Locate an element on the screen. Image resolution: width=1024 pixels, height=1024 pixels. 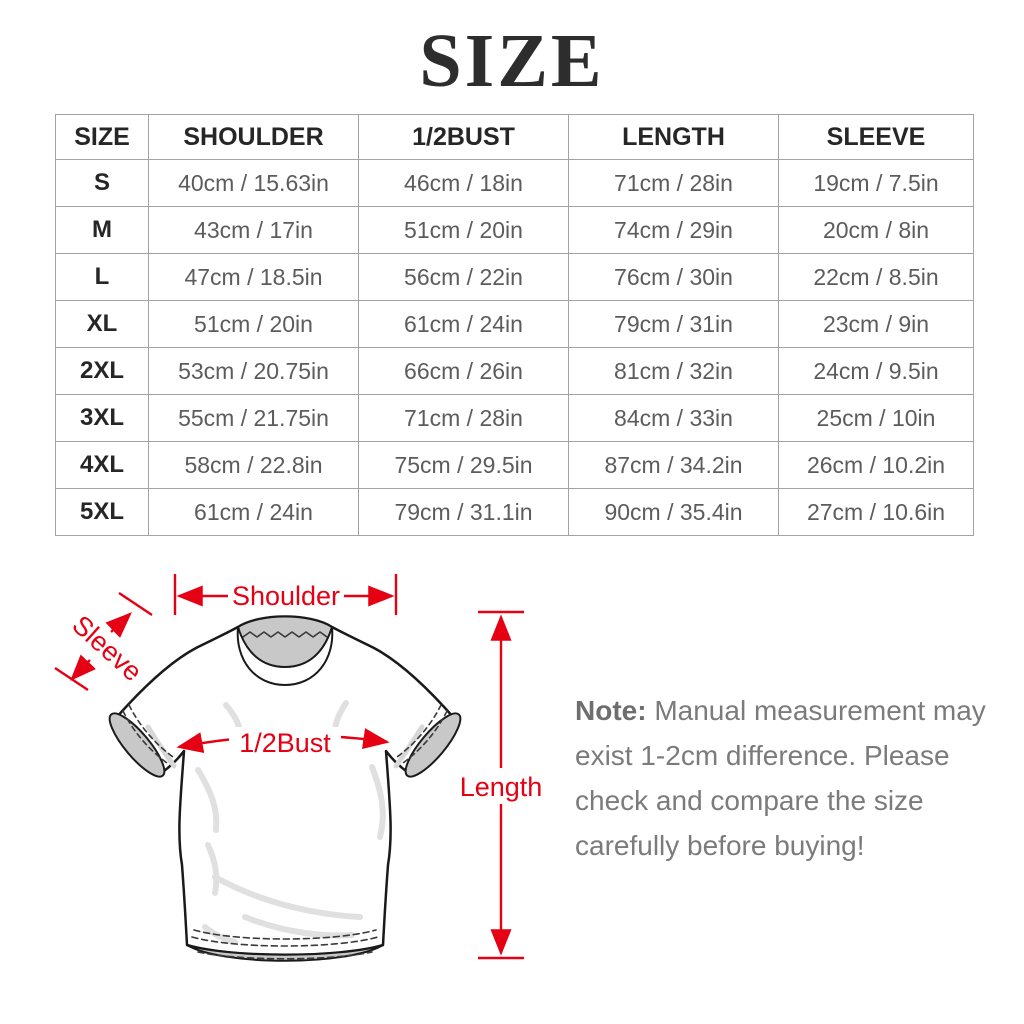
size-label: L is located at coordinates (102, 277).